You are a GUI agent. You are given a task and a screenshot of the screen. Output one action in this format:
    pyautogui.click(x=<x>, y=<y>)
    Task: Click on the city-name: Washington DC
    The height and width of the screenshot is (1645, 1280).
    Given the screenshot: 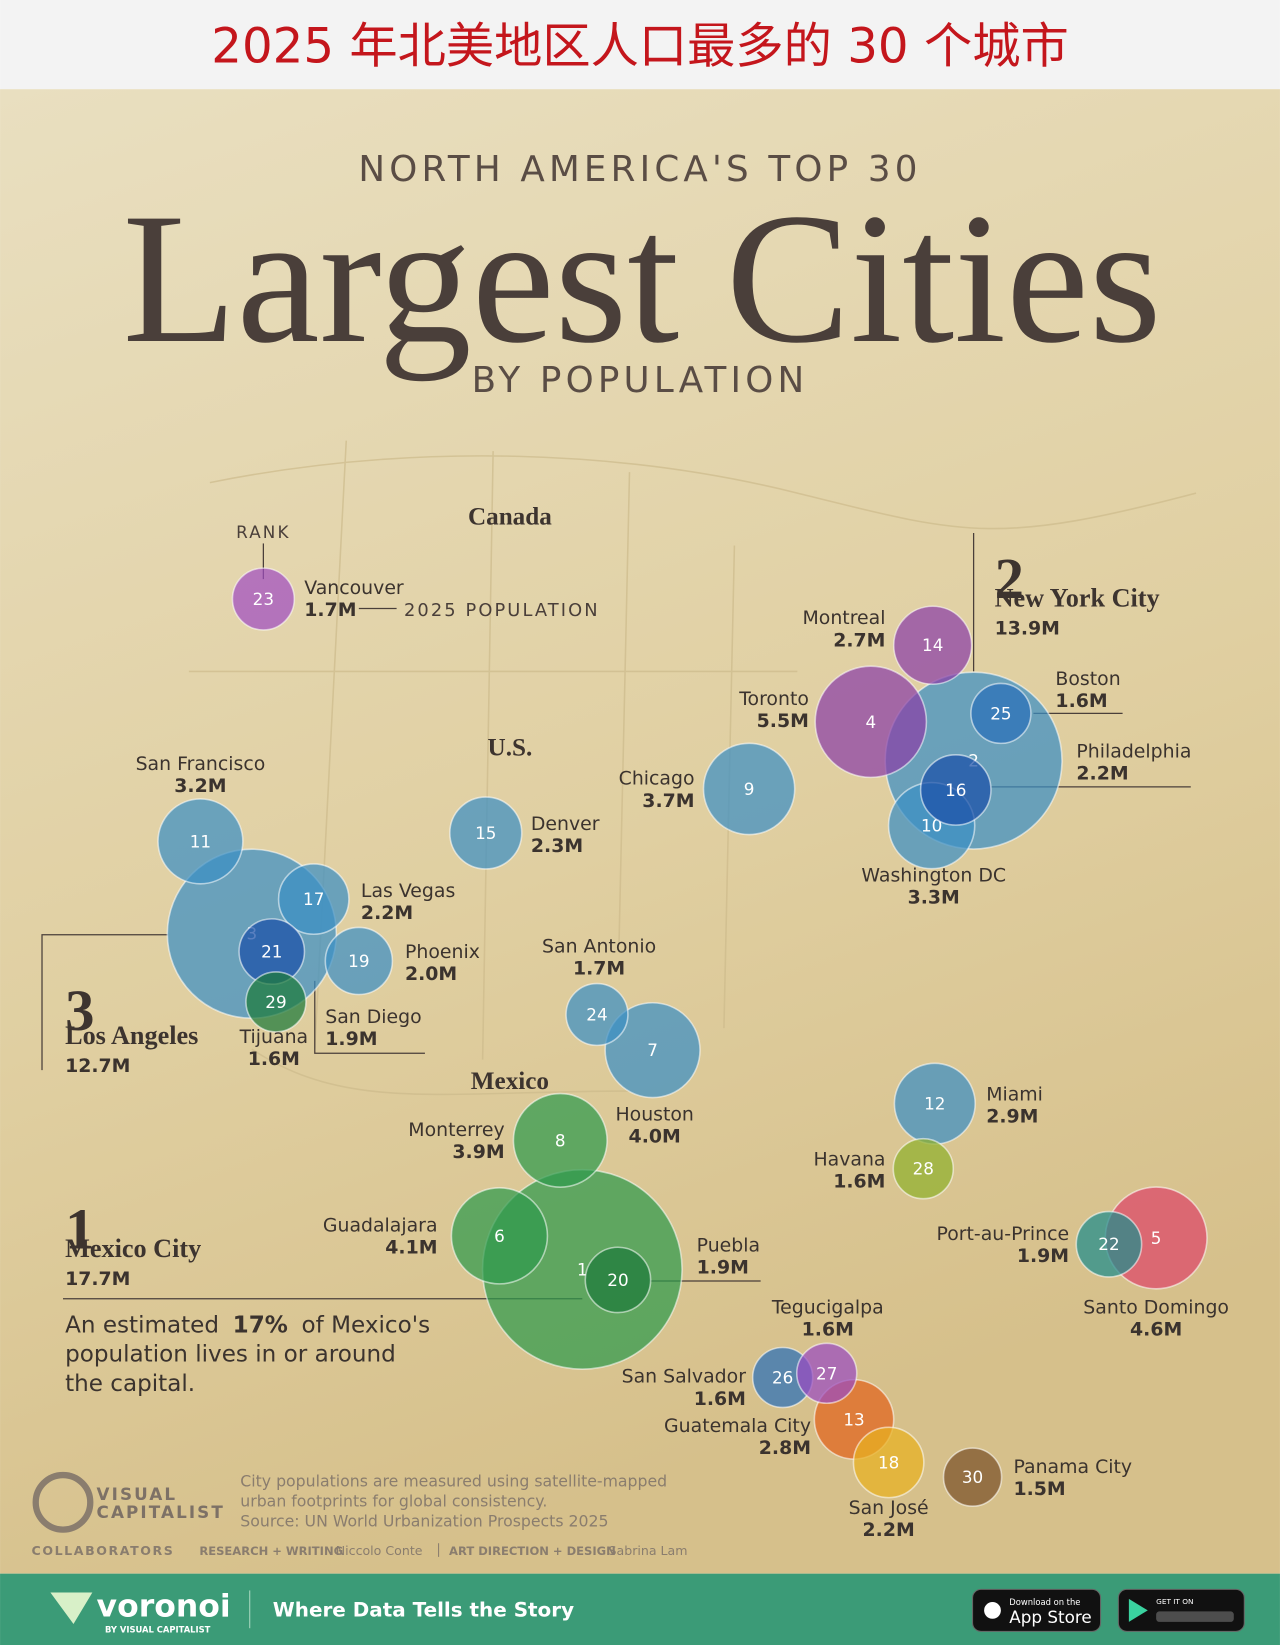 What is the action you would take?
    pyautogui.click(x=933, y=875)
    